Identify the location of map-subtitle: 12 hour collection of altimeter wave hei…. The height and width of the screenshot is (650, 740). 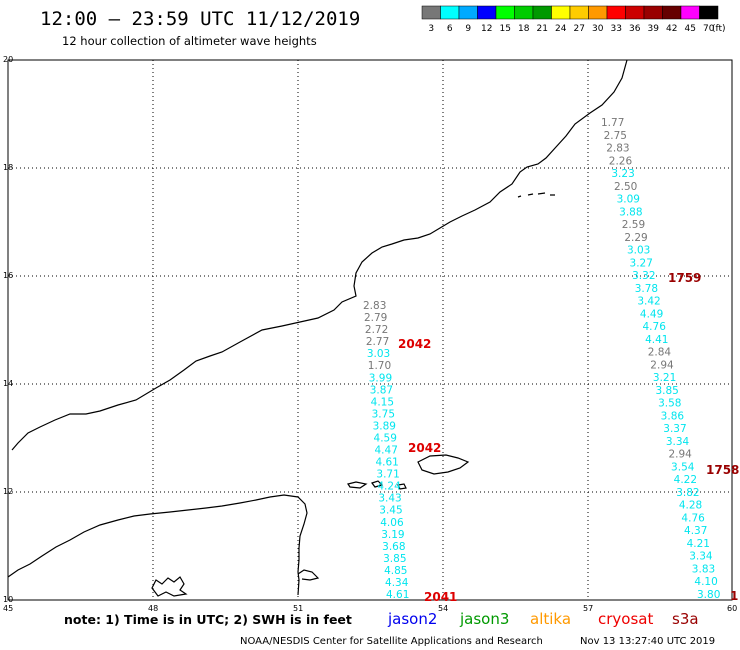
(189, 41).